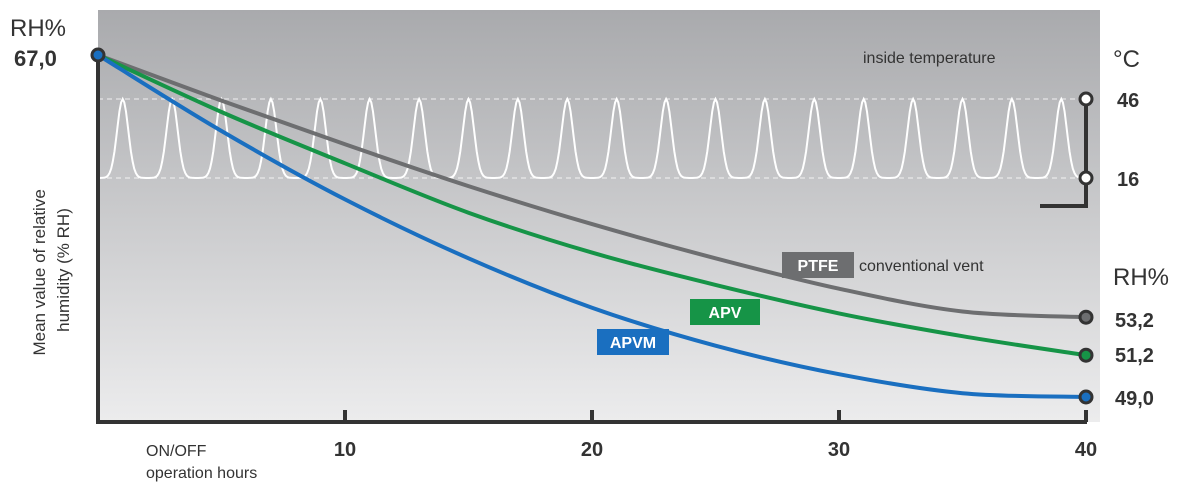  What do you see at coordinates (39, 272) in the screenshot?
I see `y-axis-title-line-1: Mean value of relative` at bounding box center [39, 272].